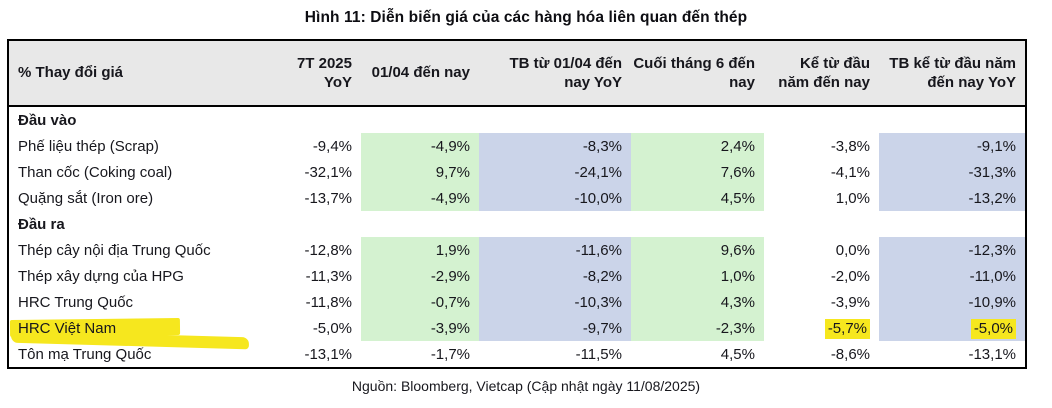  Describe the element at coordinates (114, 250) in the screenshot. I see `row-label: Thép cây nội địa Trung Quốc` at that location.